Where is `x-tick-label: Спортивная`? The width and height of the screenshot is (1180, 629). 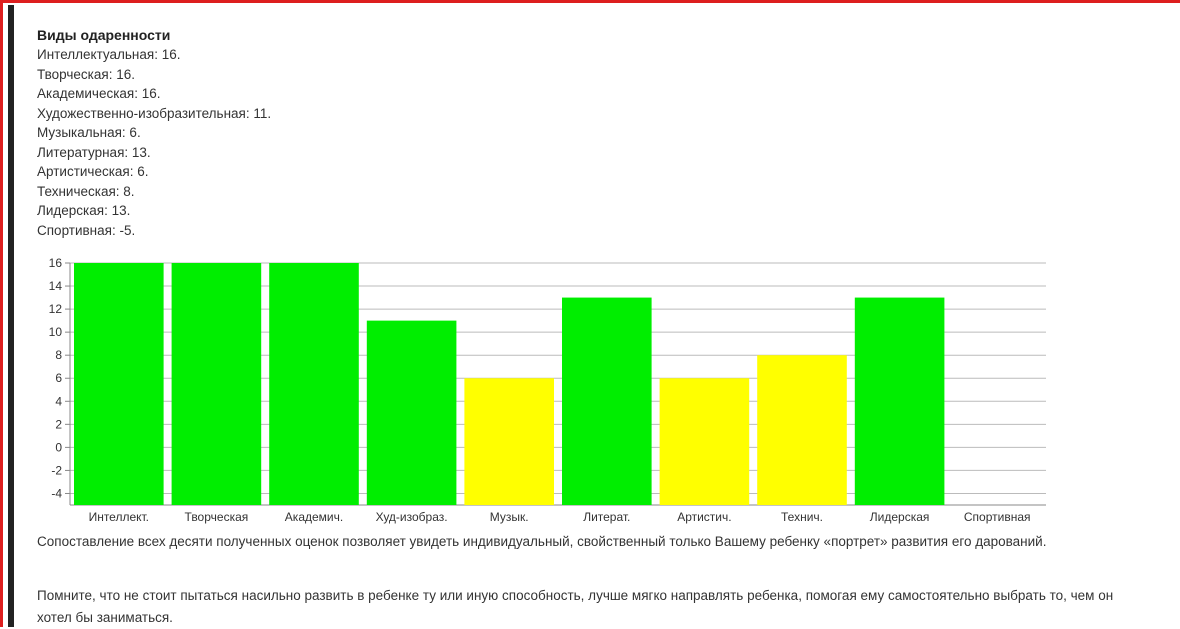
x-tick-label: Спортивная is located at coordinates (997, 517).